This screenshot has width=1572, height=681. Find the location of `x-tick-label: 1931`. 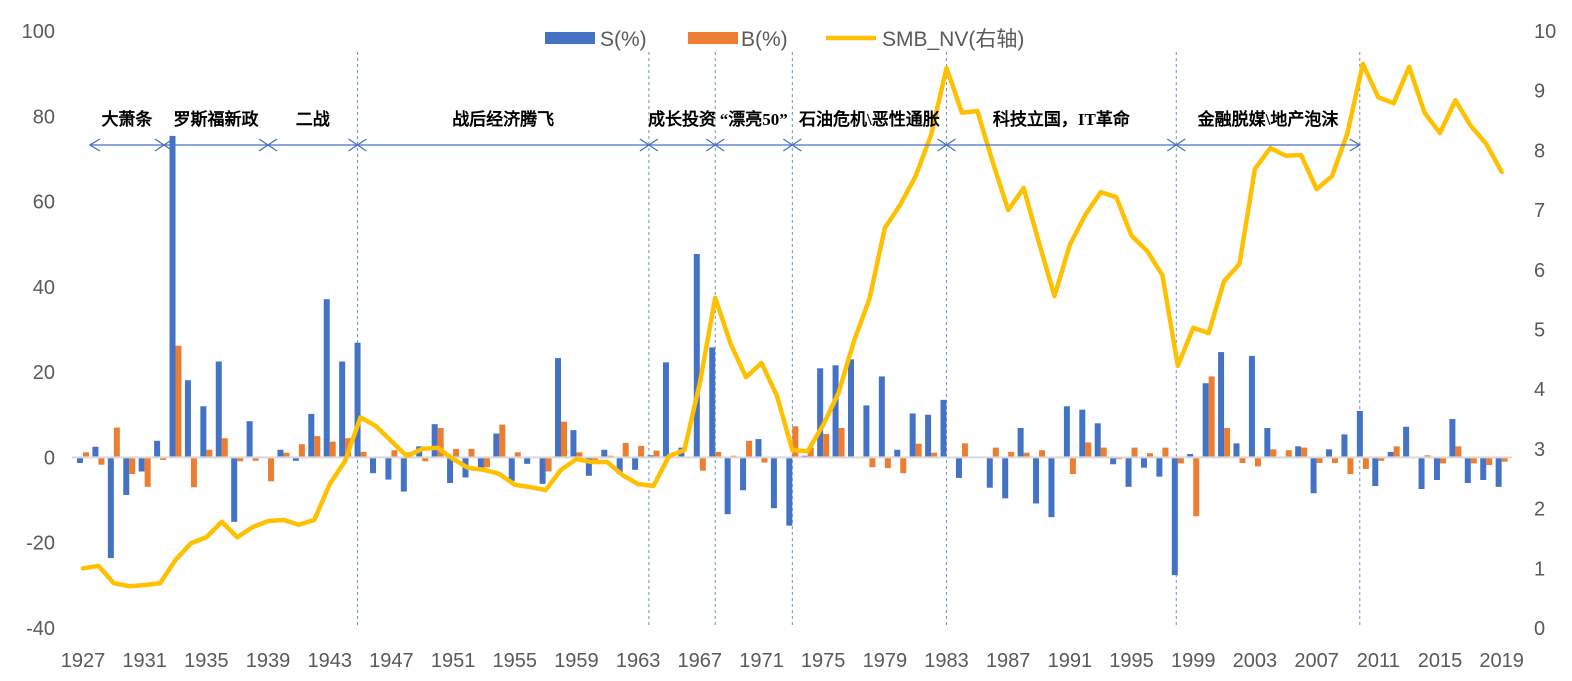

x-tick-label: 1931 is located at coordinates (144, 661).